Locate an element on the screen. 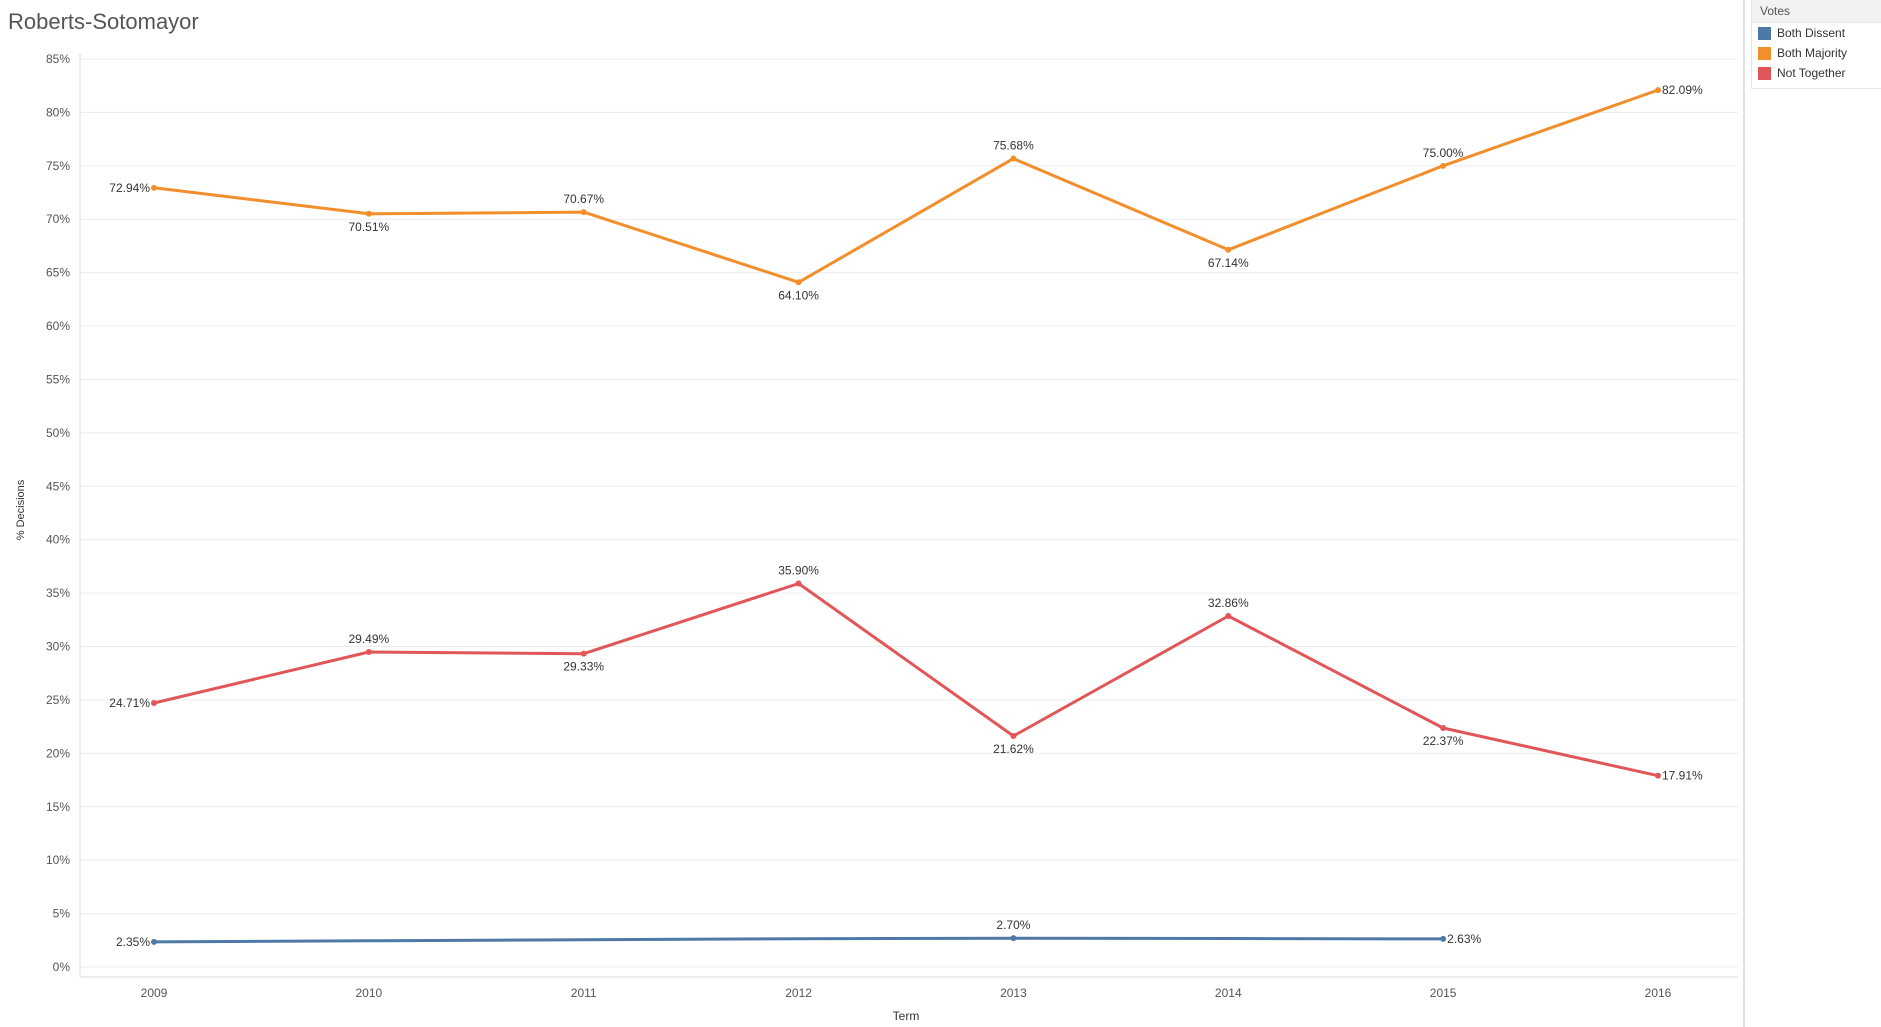  data-label: 29.49% is located at coordinates (369, 639).